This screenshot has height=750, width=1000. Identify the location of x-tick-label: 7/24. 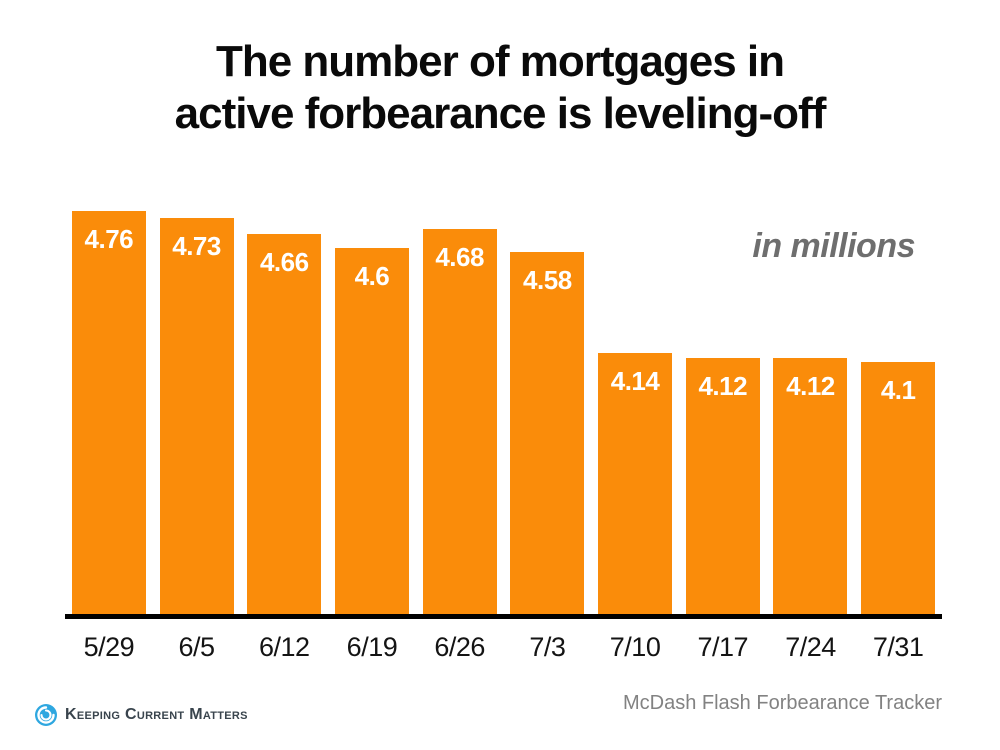
(810, 647).